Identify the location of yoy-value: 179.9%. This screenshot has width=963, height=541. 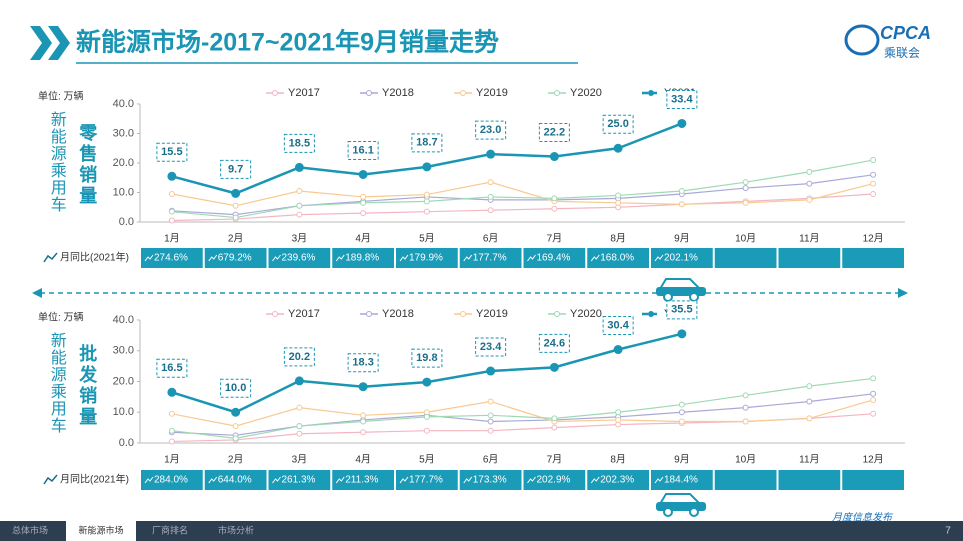
(426, 258).